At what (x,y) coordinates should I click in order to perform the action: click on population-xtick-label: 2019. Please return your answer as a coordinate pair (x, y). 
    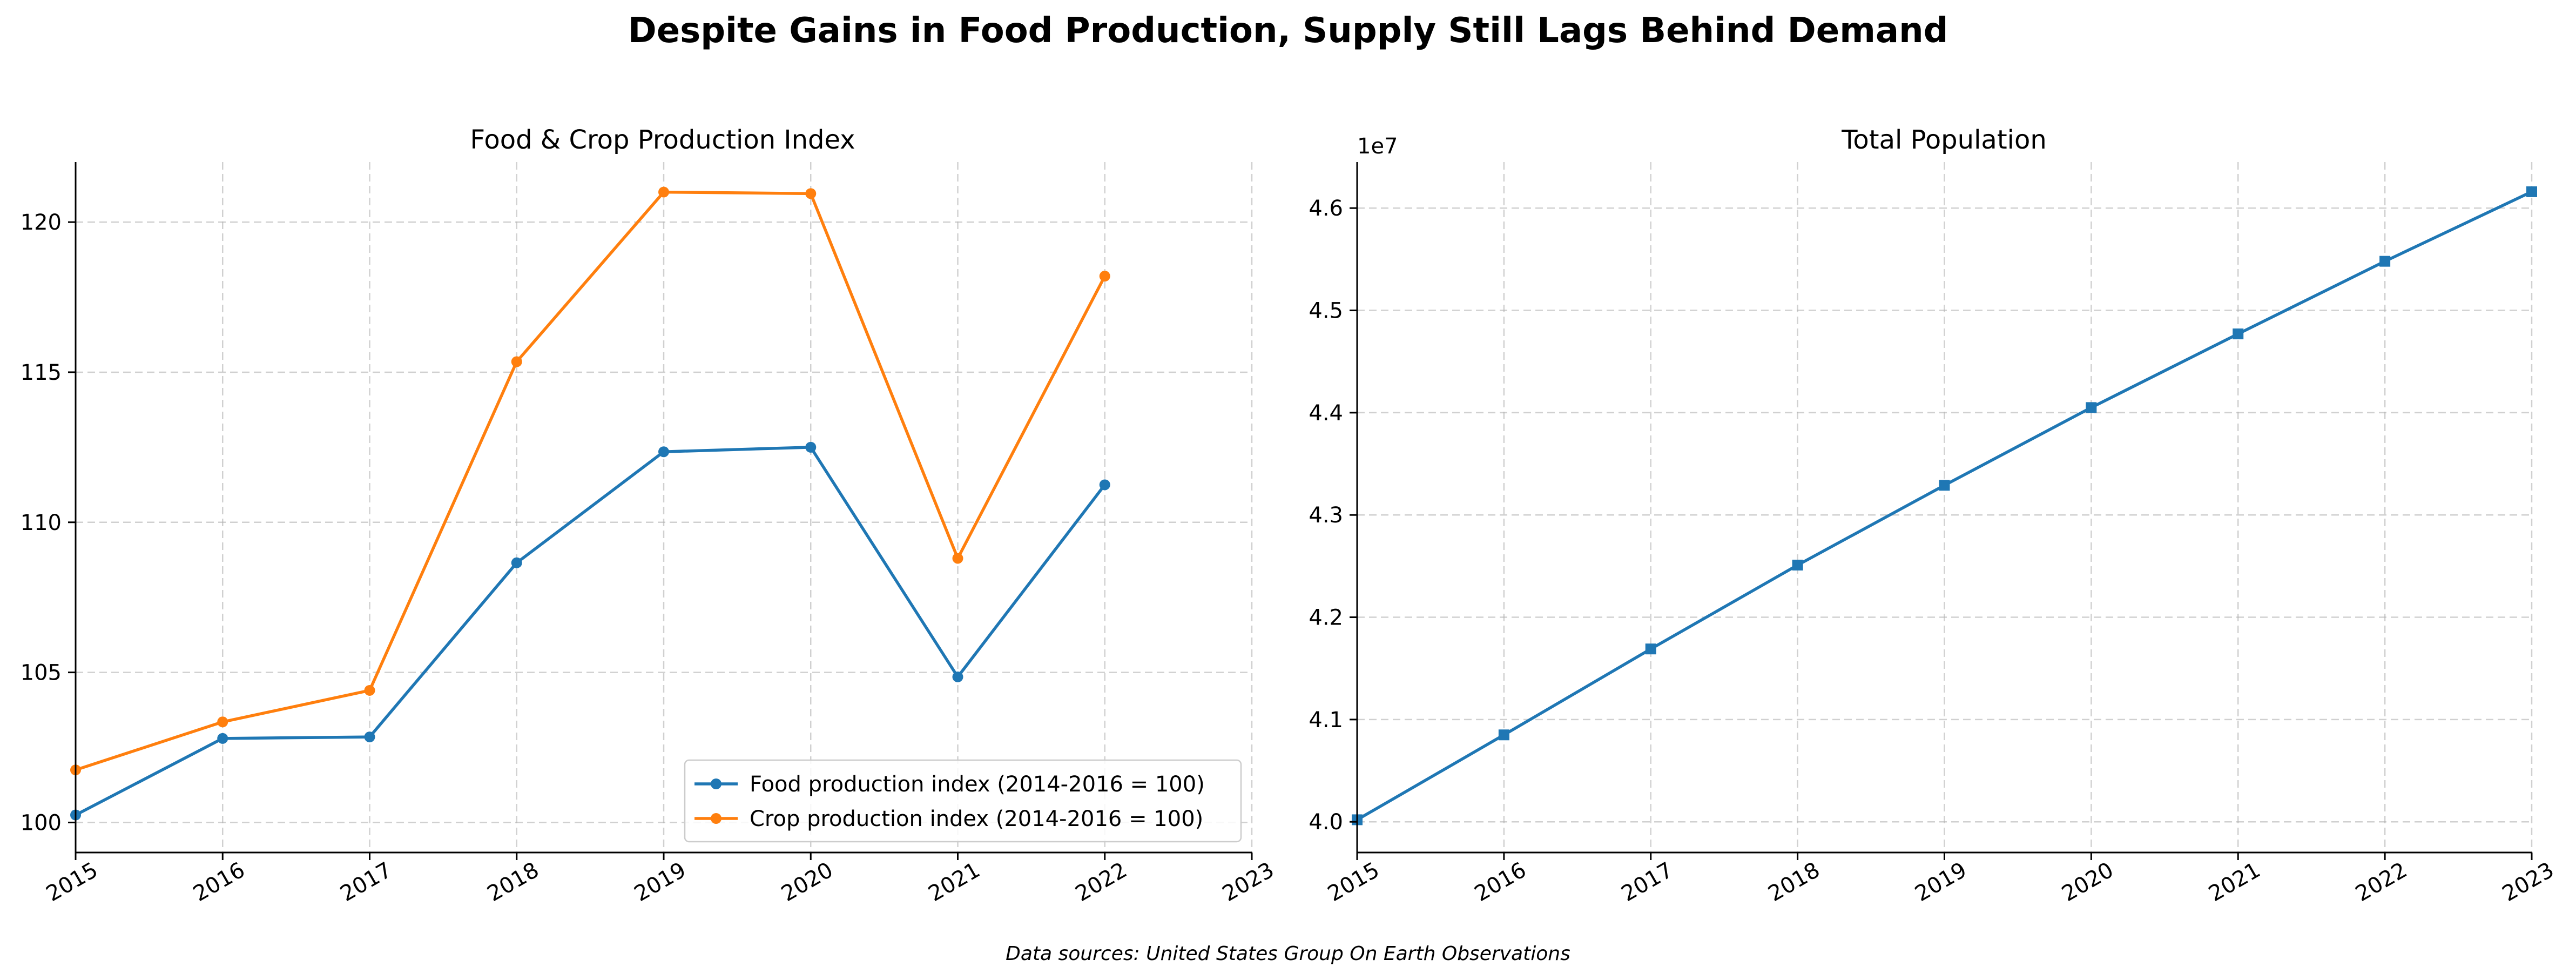
    Looking at the image, I should click on (1941, 882).